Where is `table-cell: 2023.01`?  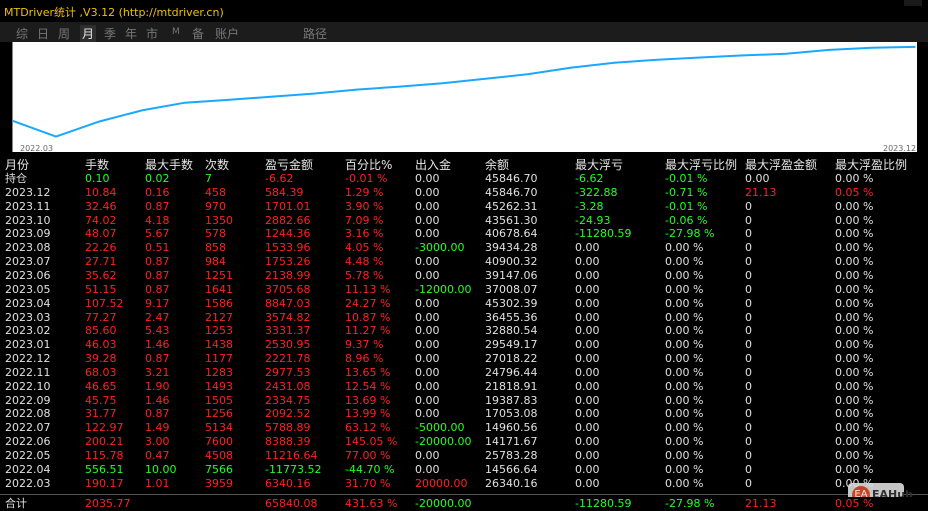 table-cell: 2023.01 is located at coordinates (28, 345).